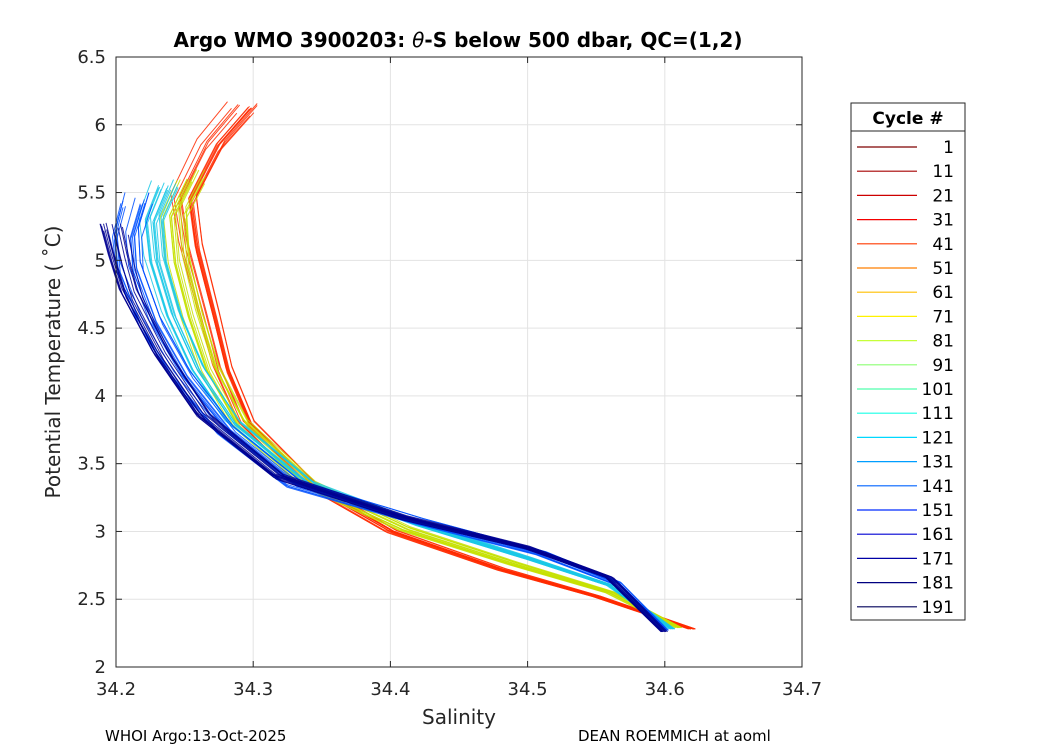 The image size is (1050, 750). What do you see at coordinates (938, 535) in the screenshot?
I see `legend-label: 161` at bounding box center [938, 535].